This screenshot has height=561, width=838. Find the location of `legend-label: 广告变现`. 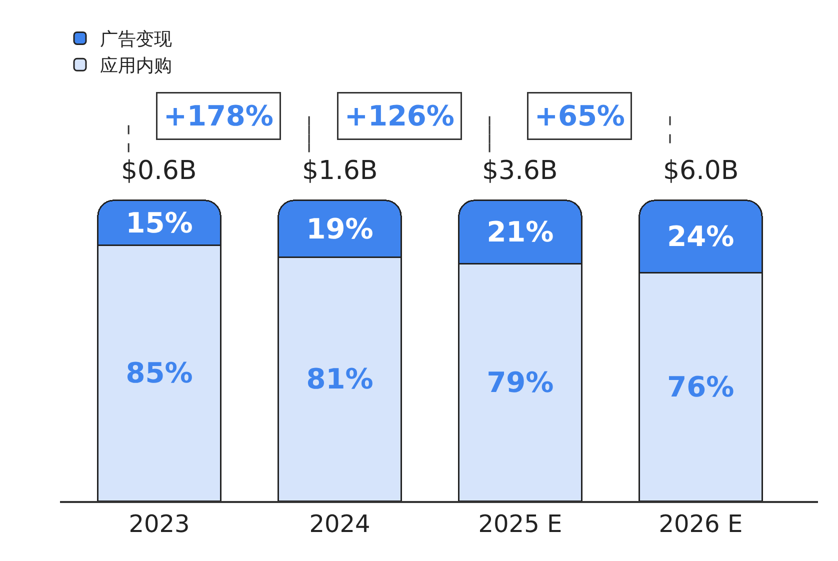

legend-label: 广告变现 is located at coordinates (136, 39).